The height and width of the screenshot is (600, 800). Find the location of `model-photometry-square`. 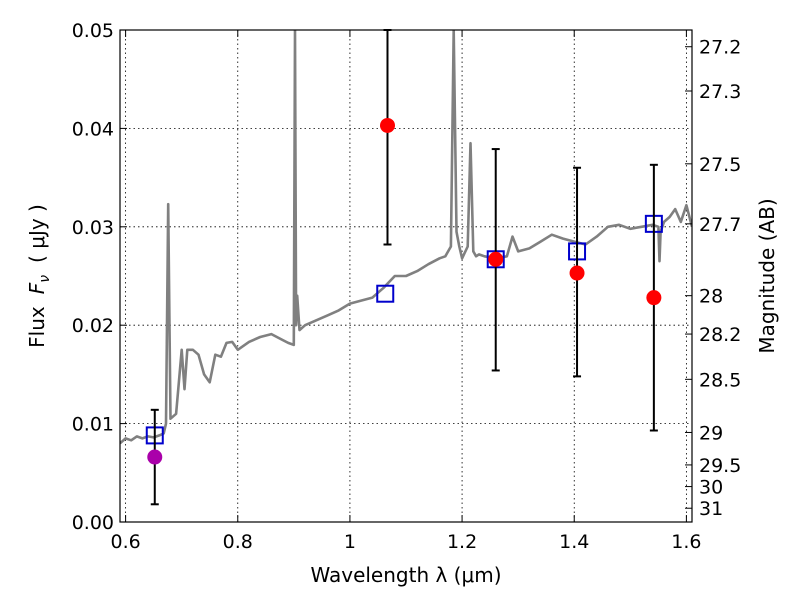

model-photometry-square is located at coordinates (385, 293).